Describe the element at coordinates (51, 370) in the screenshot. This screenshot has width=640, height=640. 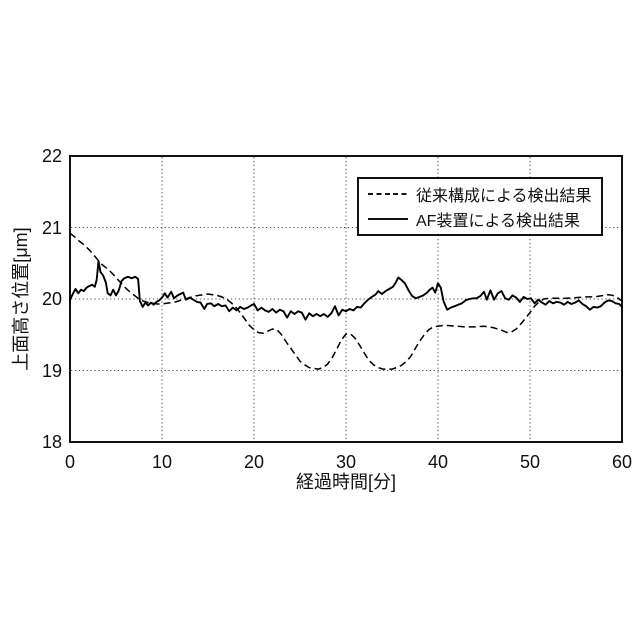
I see `y-tick-label: 19` at that location.